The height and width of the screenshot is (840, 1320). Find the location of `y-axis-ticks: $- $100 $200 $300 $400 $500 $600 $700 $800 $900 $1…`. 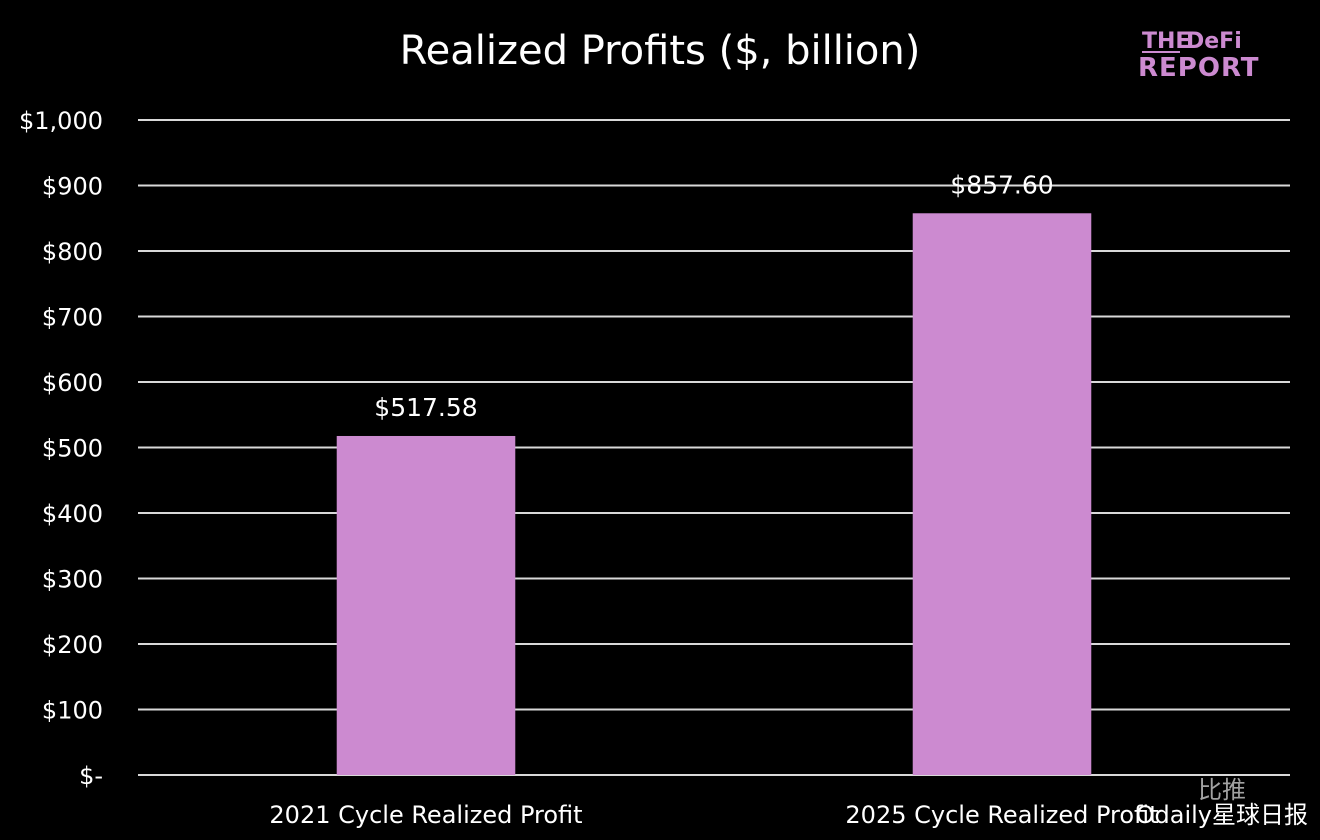

y-axis-ticks: $- $100 $200 $300 $400 $500 $600 $700 $800 $900 $1… is located at coordinates (61, 448).